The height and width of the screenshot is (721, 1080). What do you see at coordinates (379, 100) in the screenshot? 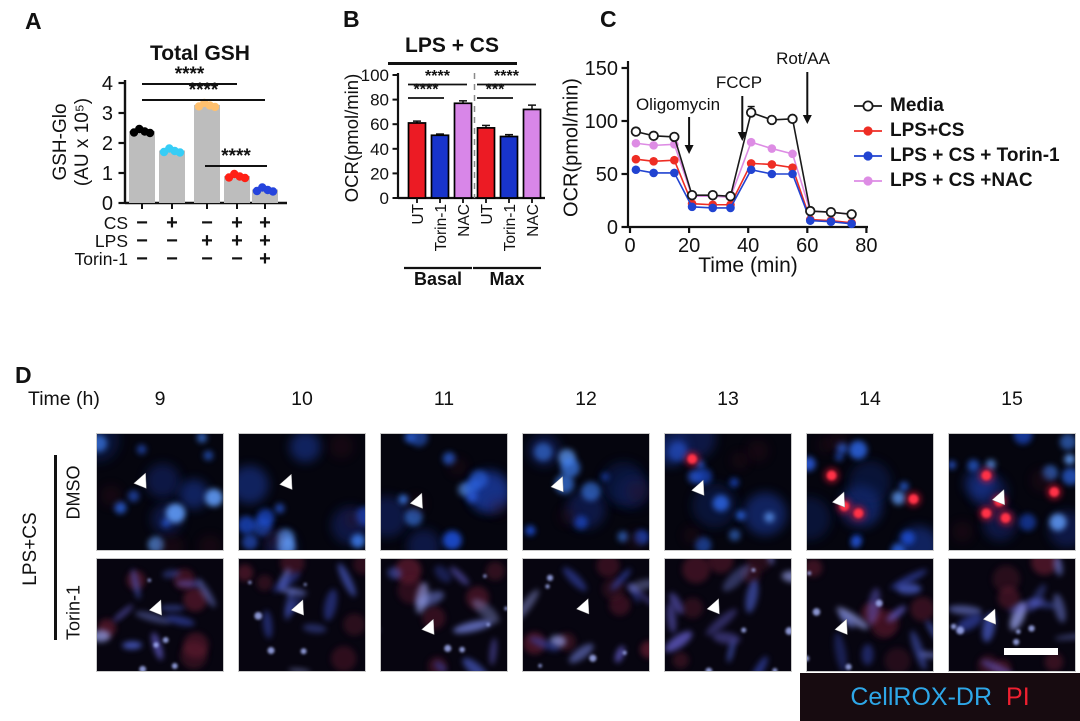
I see `b-y-tick-label: 80` at bounding box center [379, 100].